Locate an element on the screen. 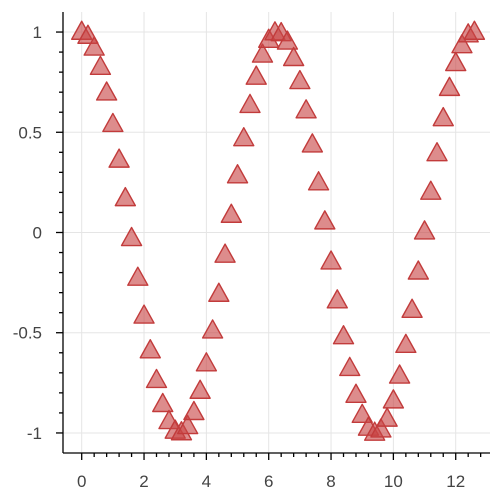  y-tick-label: 0 is located at coordinates (37, 233).